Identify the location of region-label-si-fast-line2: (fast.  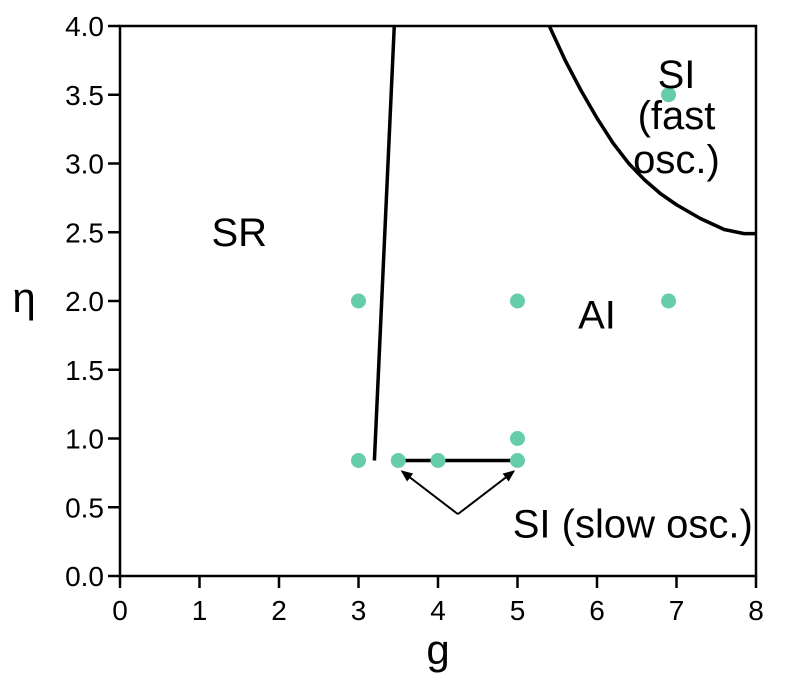
(677, 116).